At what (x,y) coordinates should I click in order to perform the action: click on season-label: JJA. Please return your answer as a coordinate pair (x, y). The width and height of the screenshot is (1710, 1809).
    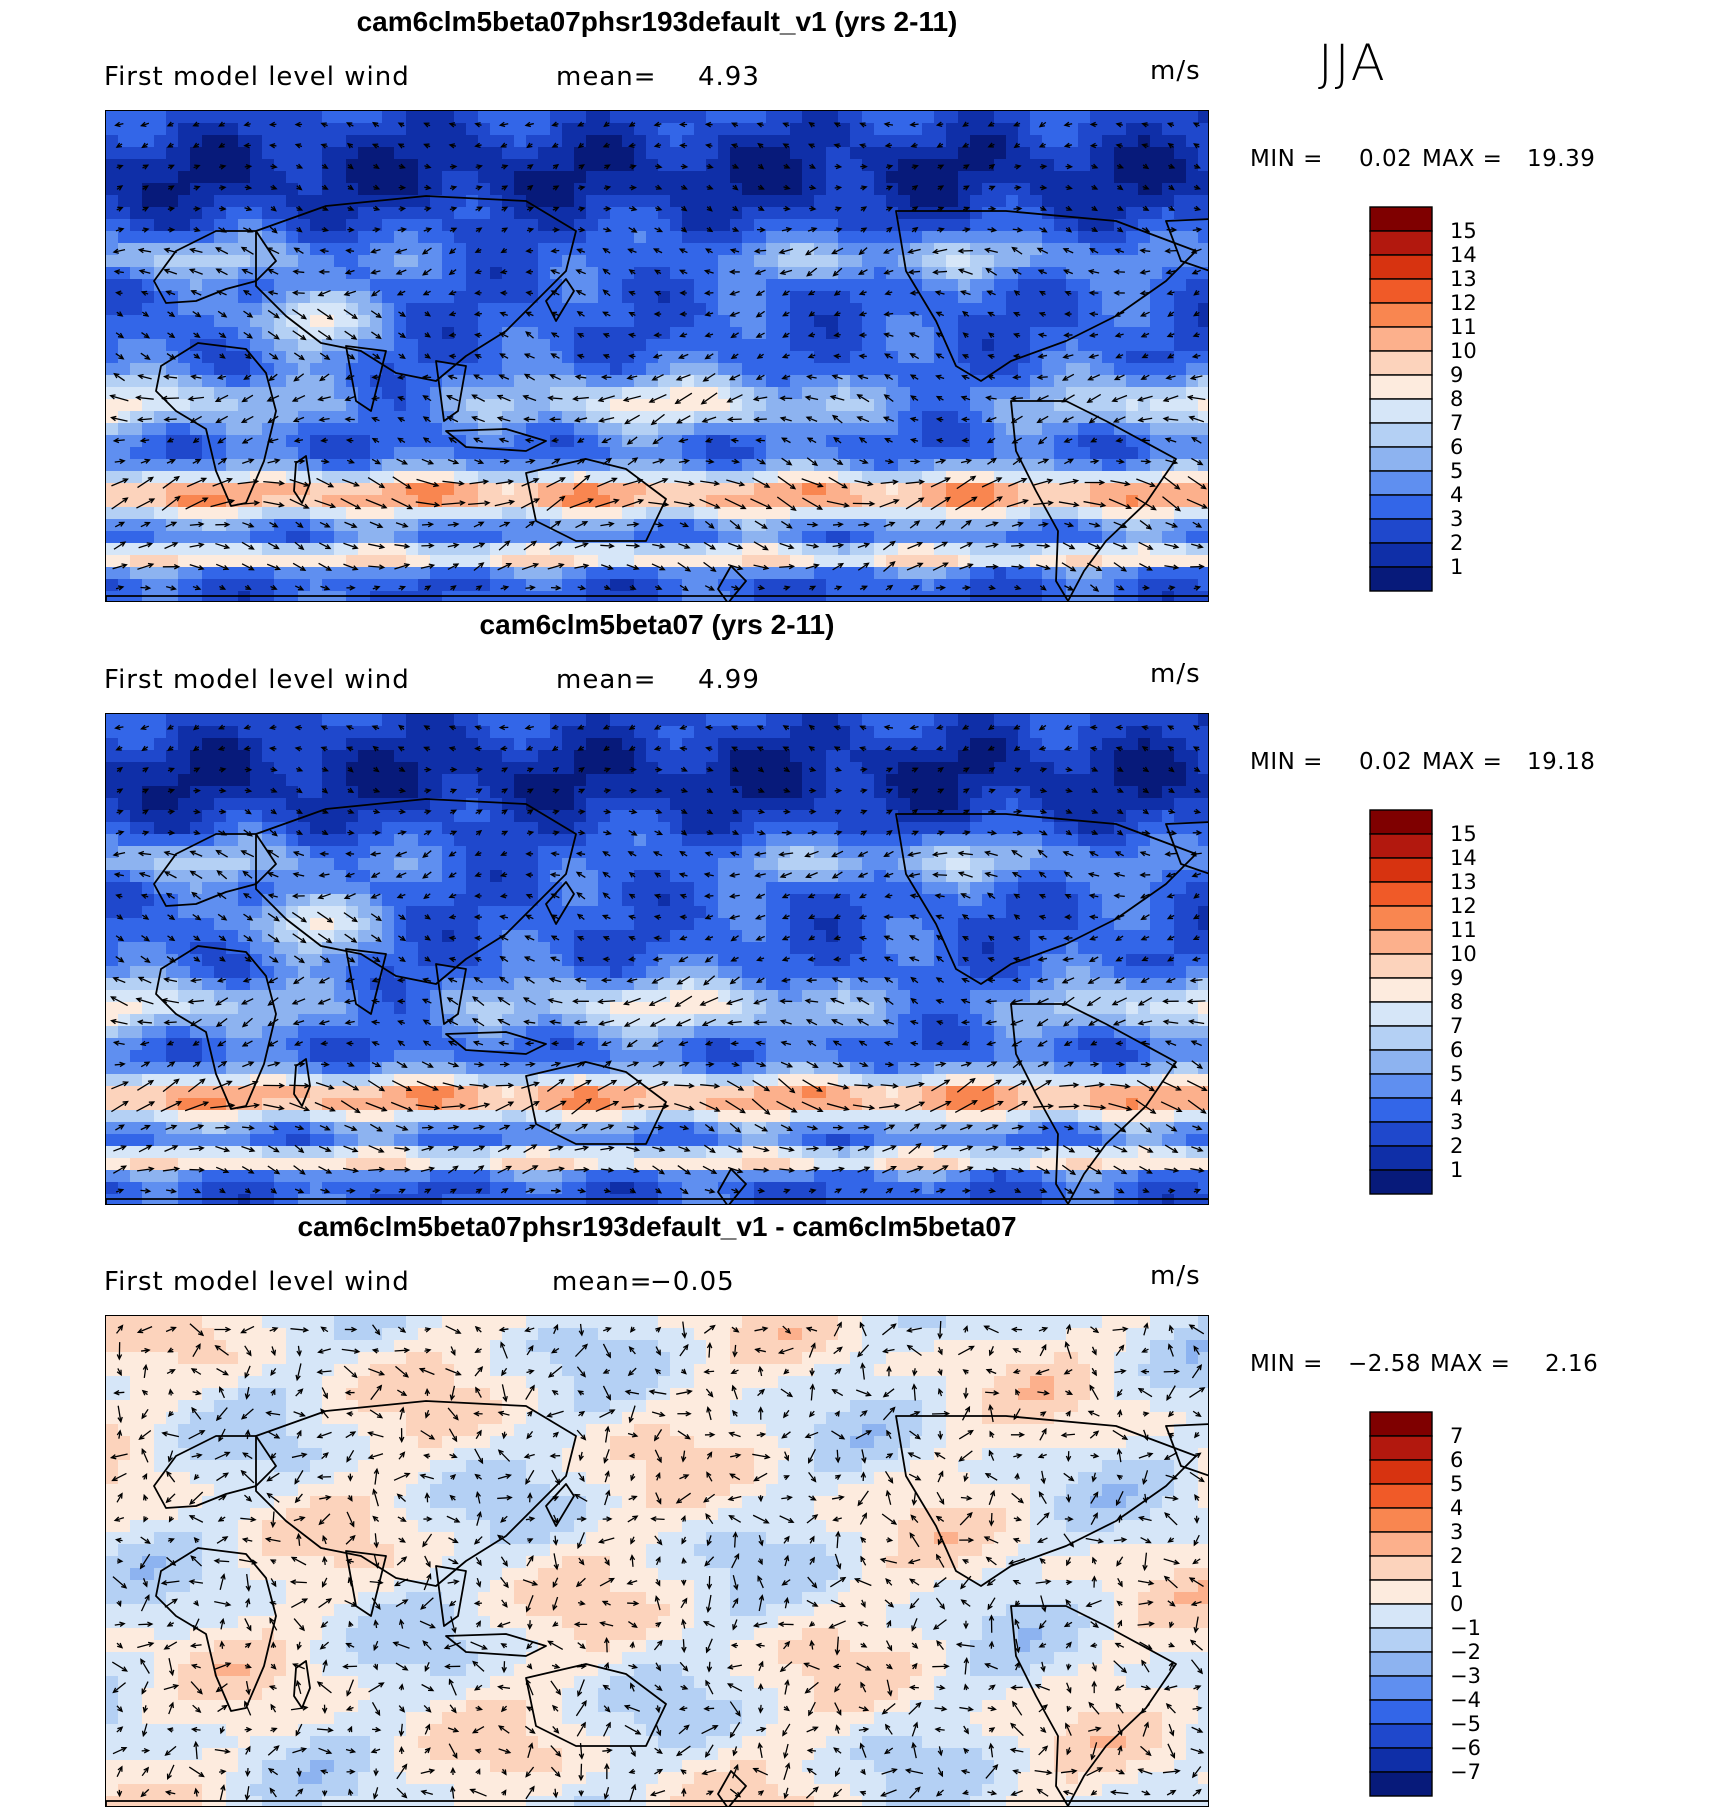
    Looking at the image, I should click on (1352, 63).